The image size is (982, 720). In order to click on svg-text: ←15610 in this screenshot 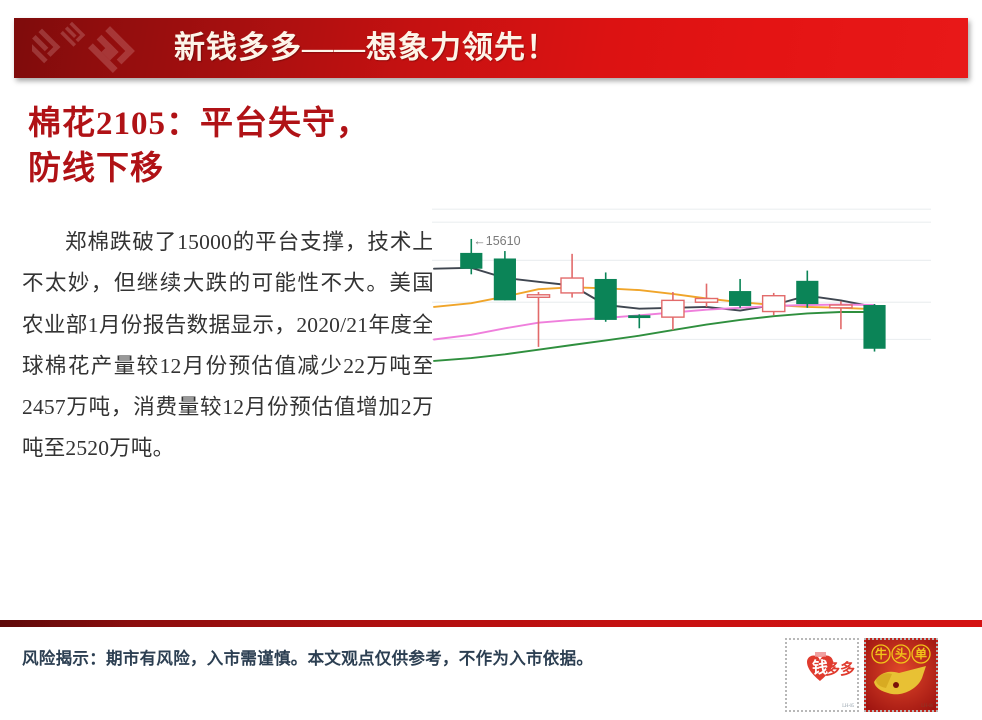, I will do `click(496, 241)`.